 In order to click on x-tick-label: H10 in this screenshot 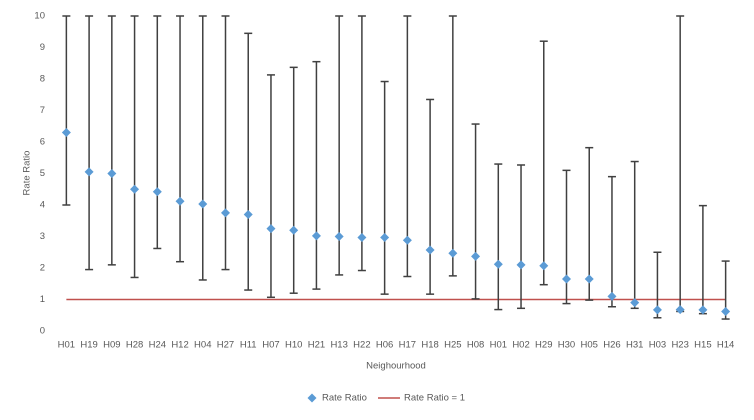, I will do `click(293, 345)`.